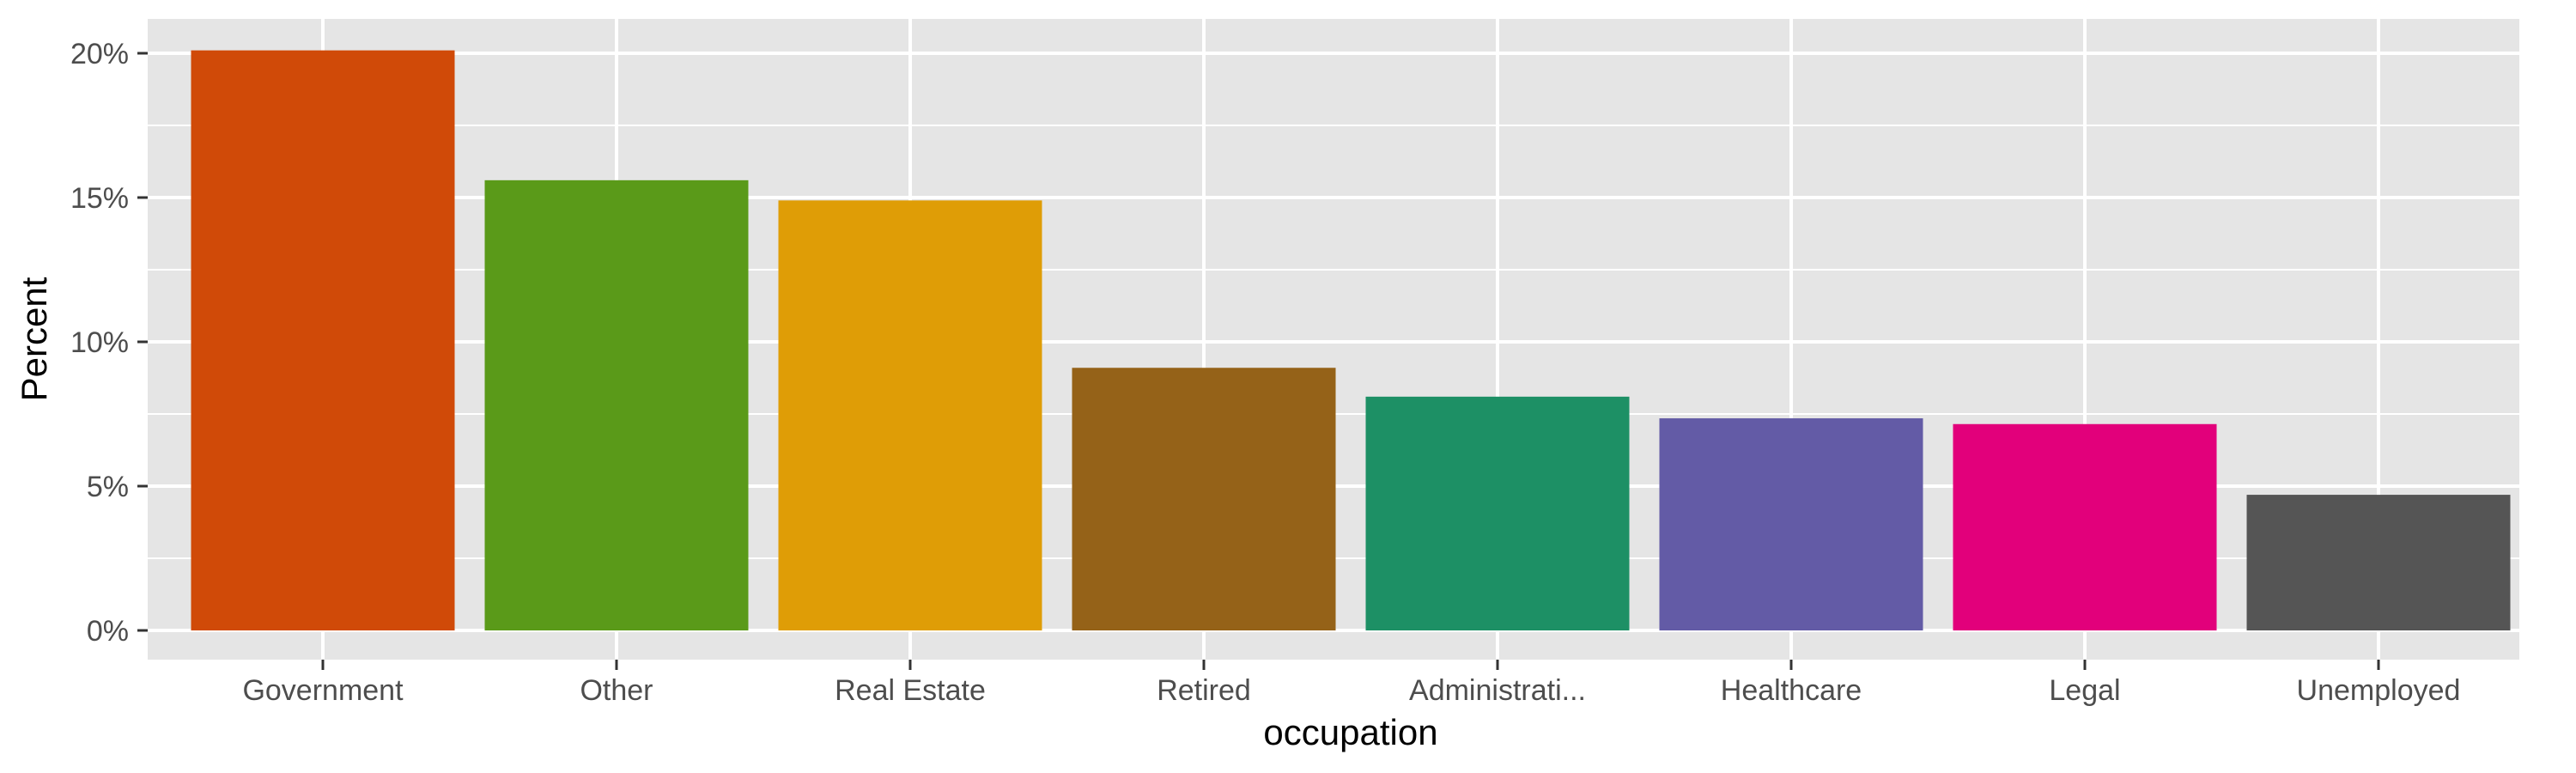 The height and width of the screenshot is (773, 2576). I want to click on x-tick-label: Real Estate, so click(910, 690).